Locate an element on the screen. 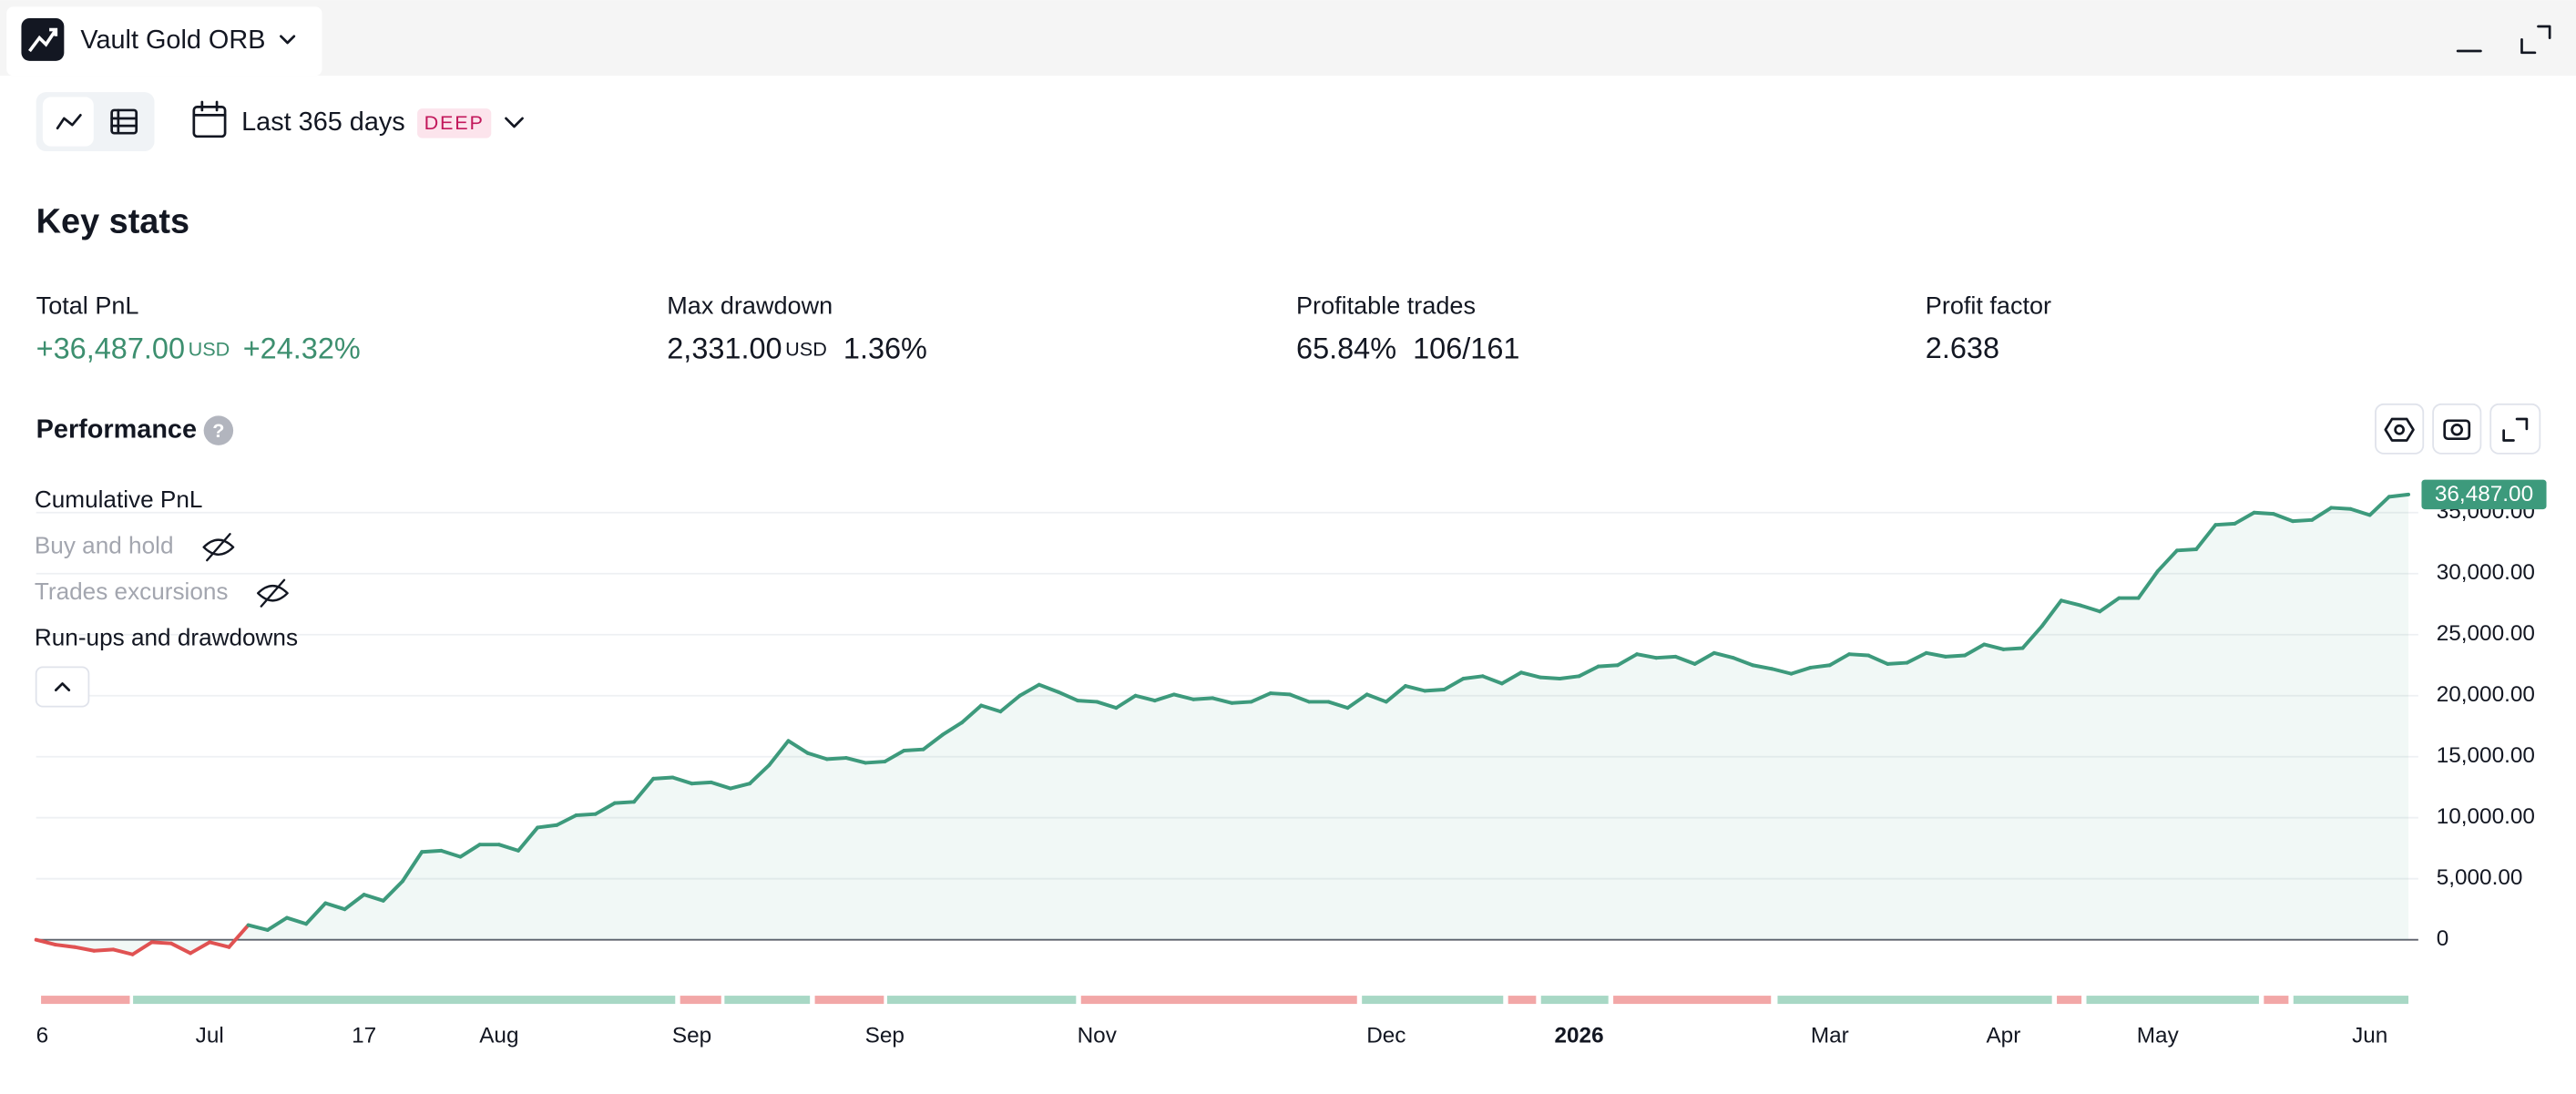 The width and height of the screenshot is (2576, 1094). title-bar is located at coordinates (1288, 38).